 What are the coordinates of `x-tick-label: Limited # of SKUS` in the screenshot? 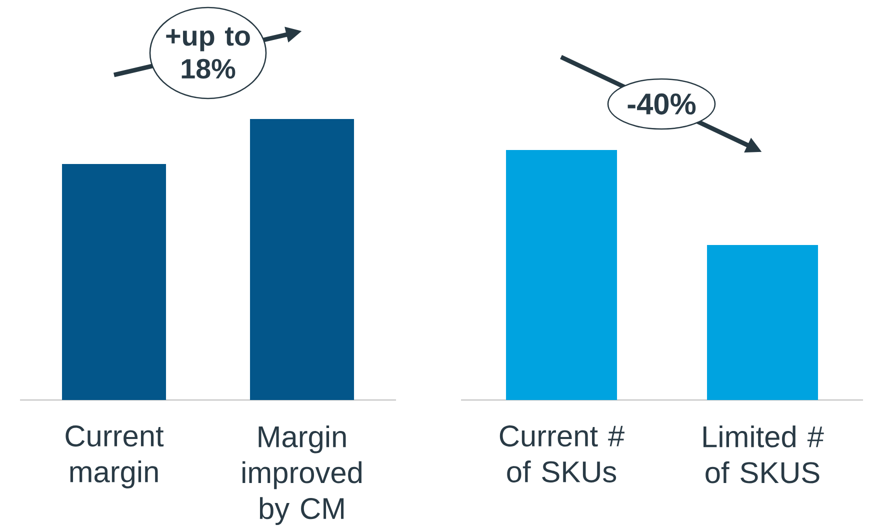 It's located at (763, 454).